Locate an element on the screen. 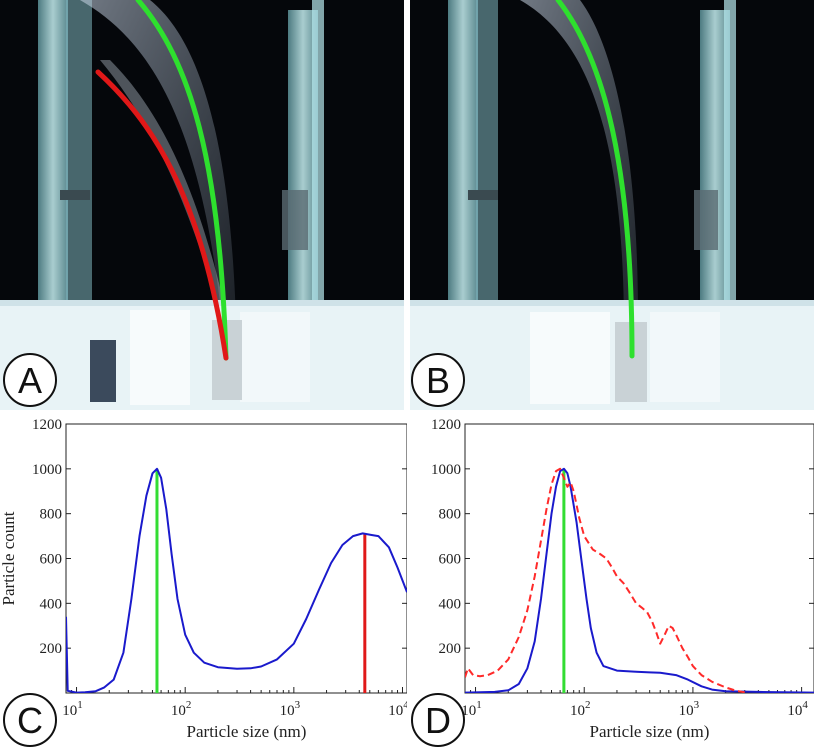 This screenshot has height=748, width=814. dashed-distribution-line is located at coordinates (605, 580).